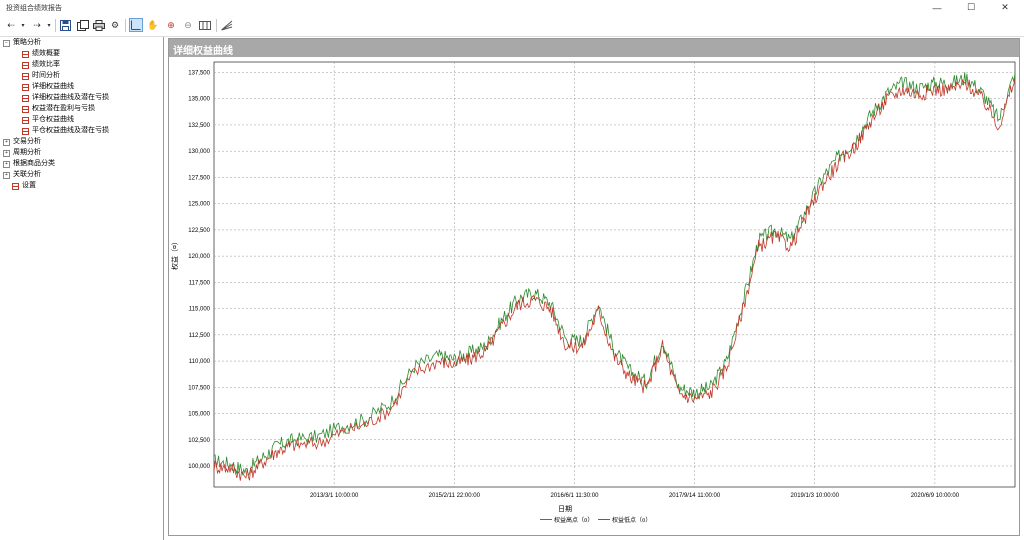 This screenshot has height=540, width=1024. Describe the element at coordinates (41, 54) in the screenshot. I see `tree-item-performance-summary: 绩效概要` at that location.